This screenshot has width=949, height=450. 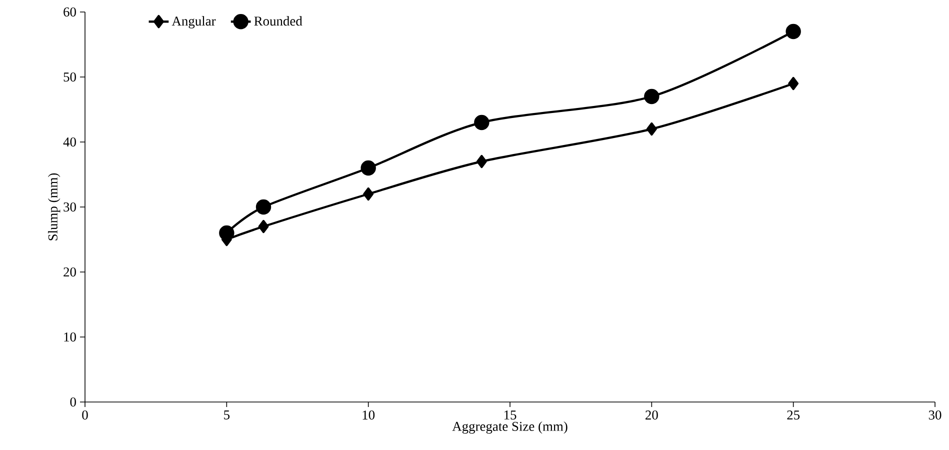 What do you see at coordinates (73, 402) in the screenshot?
I see `y-tick-label: 0` at bounding box center [73, 402].